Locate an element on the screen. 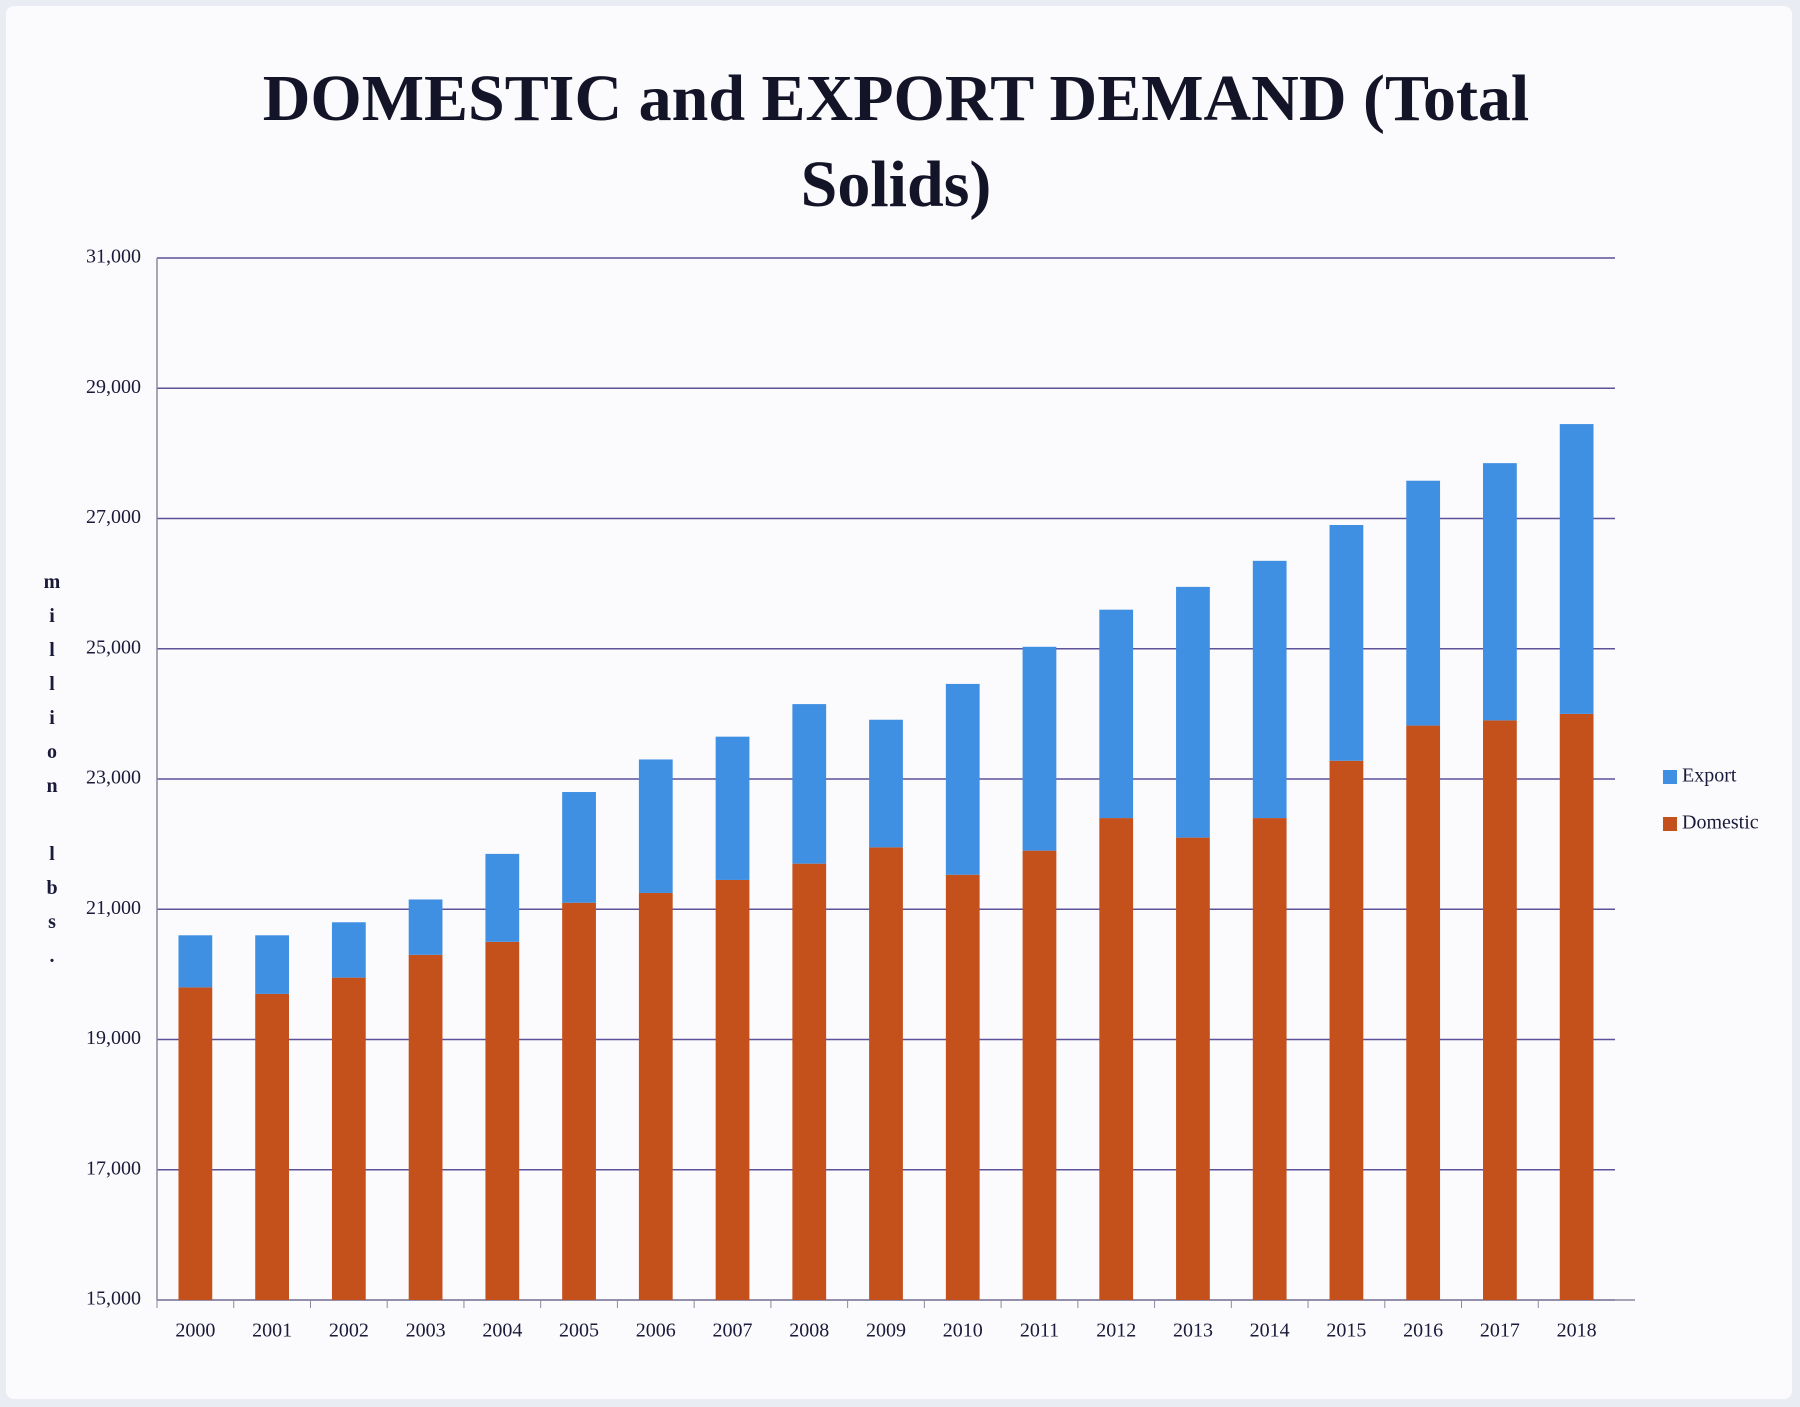 Image resolution: width=1800 pixels, height=1407 pixels. x-tick-label: 2002 is located at coordinates (349, 1331).